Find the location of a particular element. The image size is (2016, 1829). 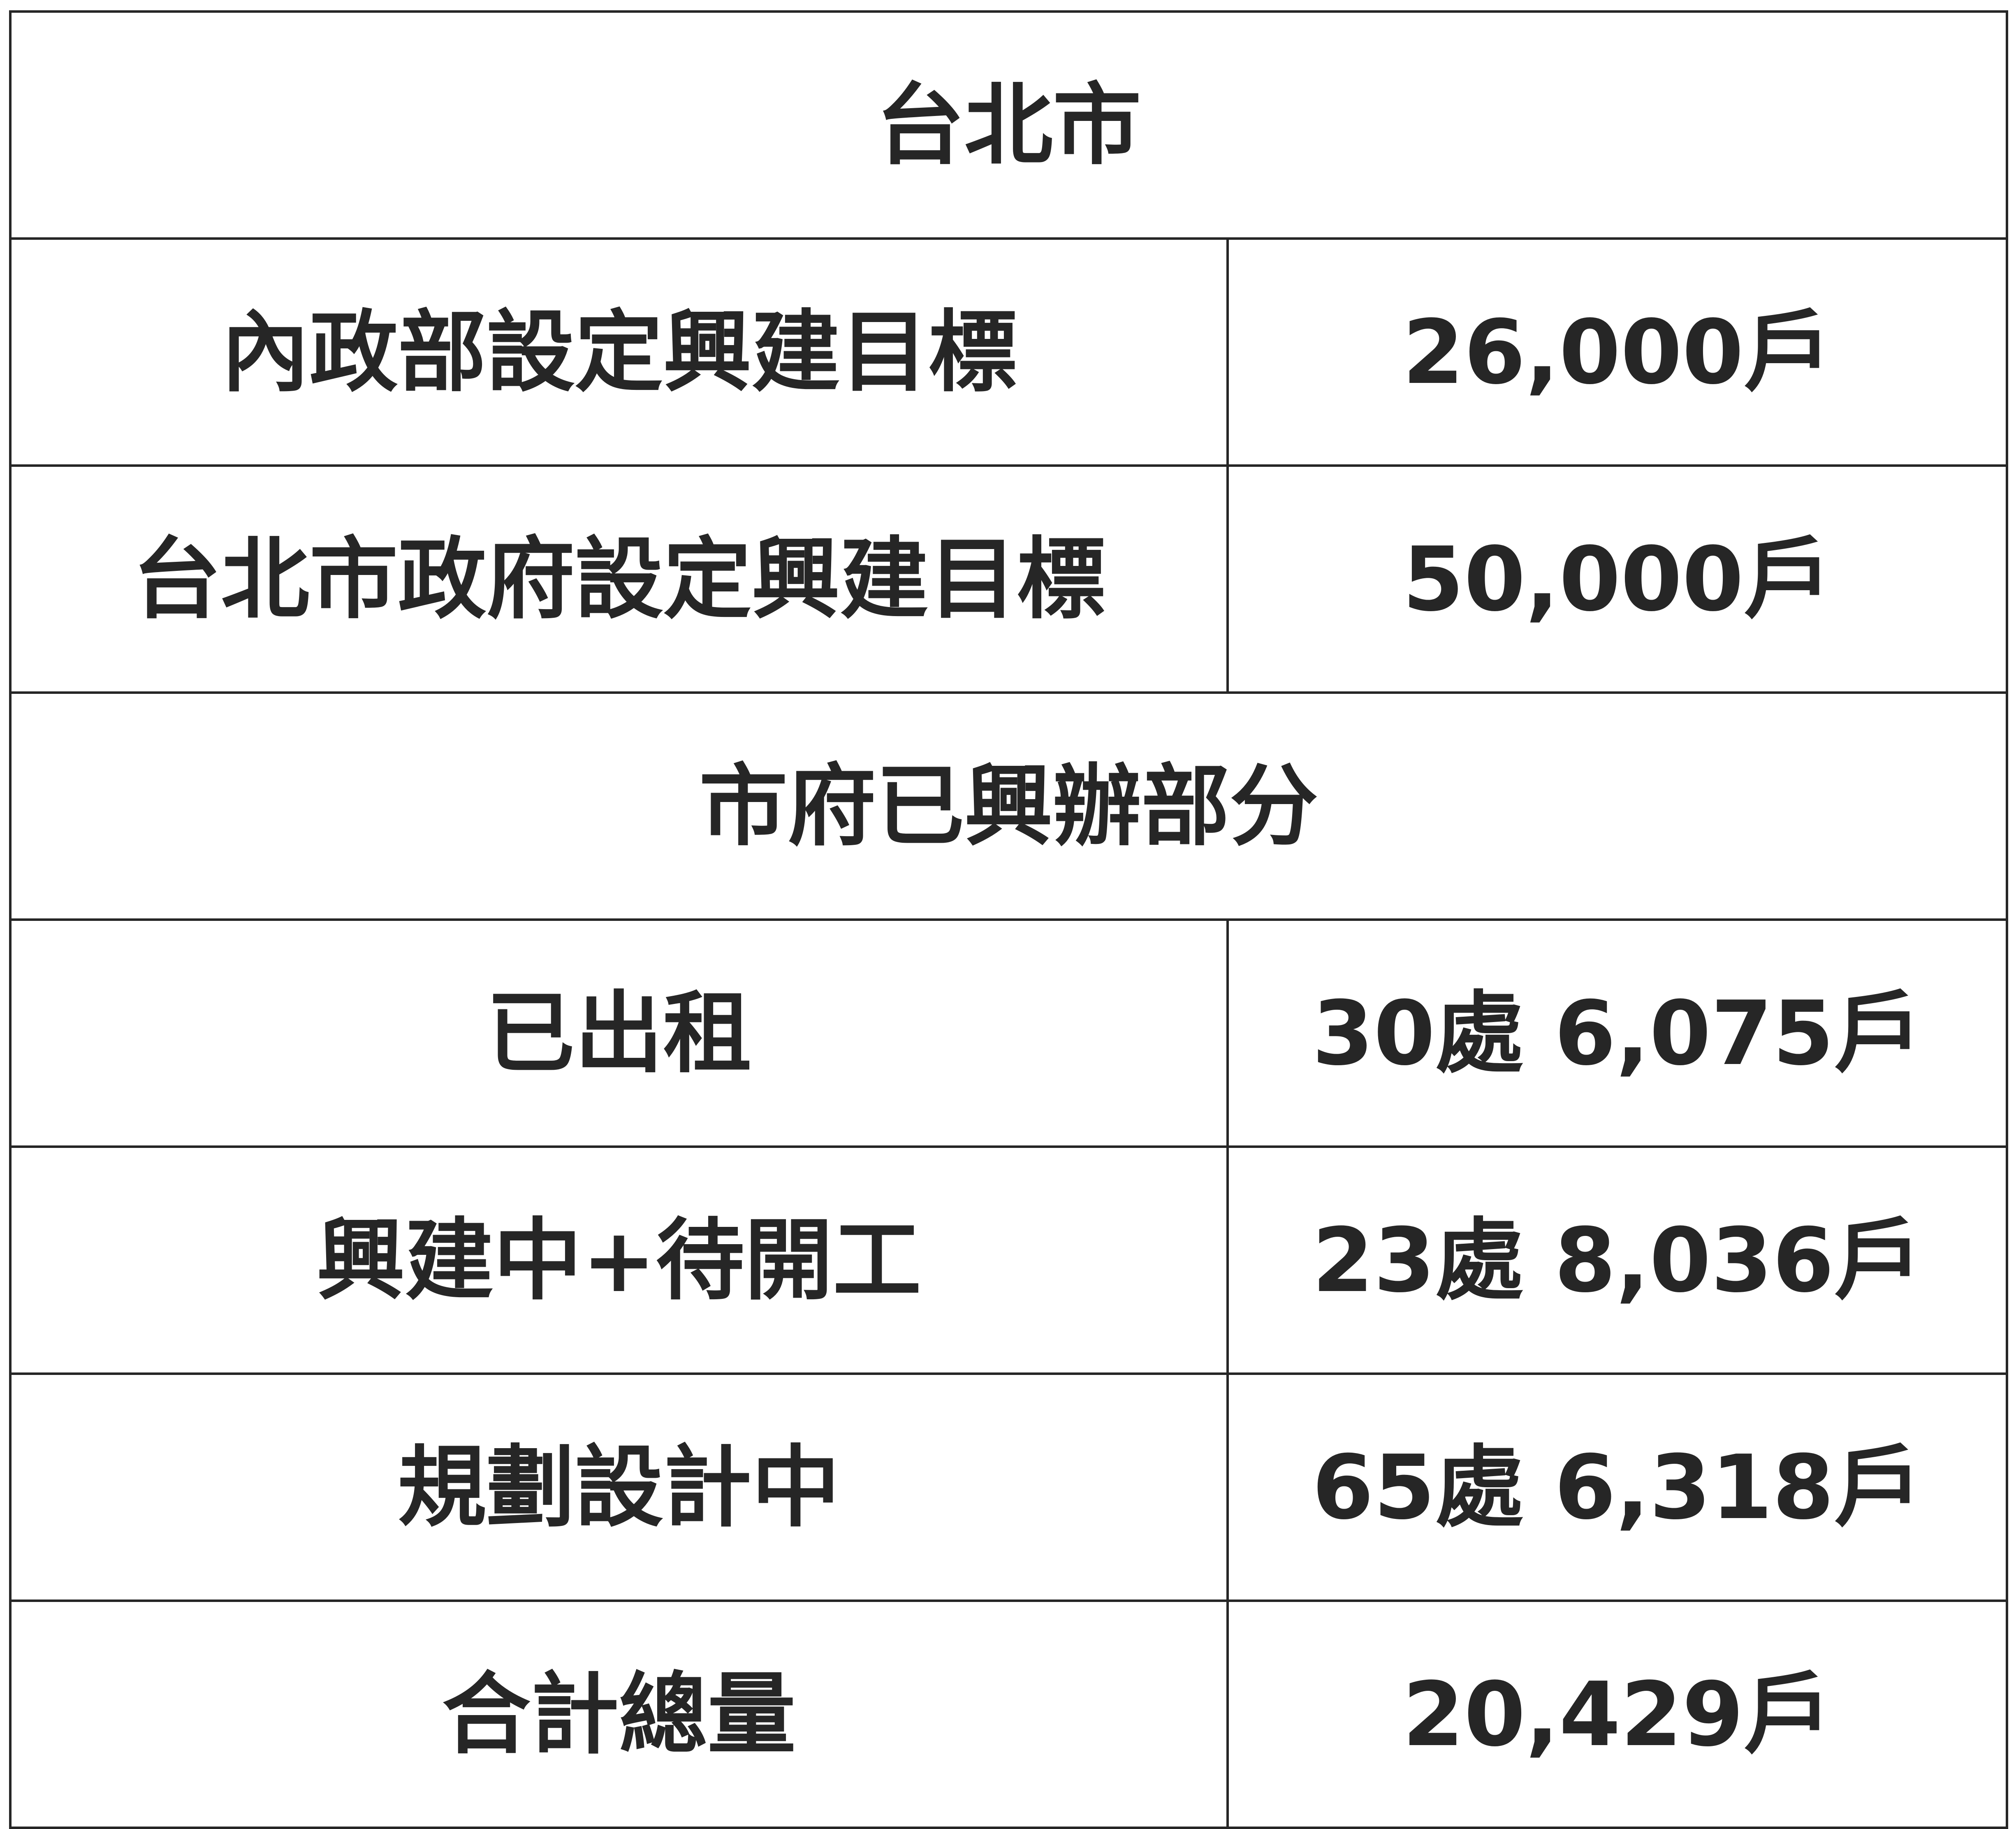

table-row: 興建中+待開工 23處 8,036戶 is located at coordinates (1008, 1260).